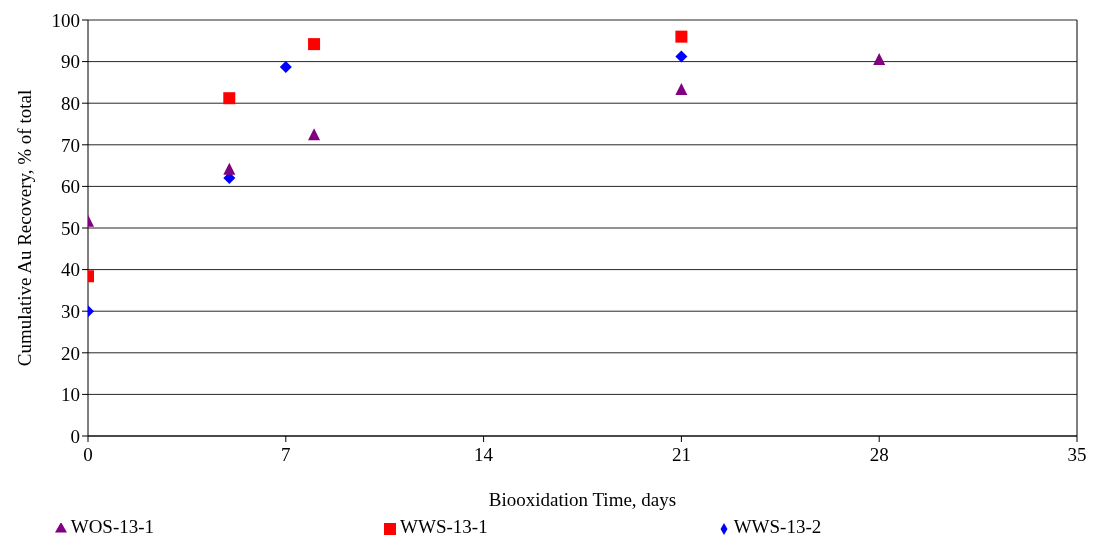 This screenshot has height=548, width=1104. Describe the element at coordinates (65, 20) in the screenshot. I see `y-tick-label: 100` at that location.